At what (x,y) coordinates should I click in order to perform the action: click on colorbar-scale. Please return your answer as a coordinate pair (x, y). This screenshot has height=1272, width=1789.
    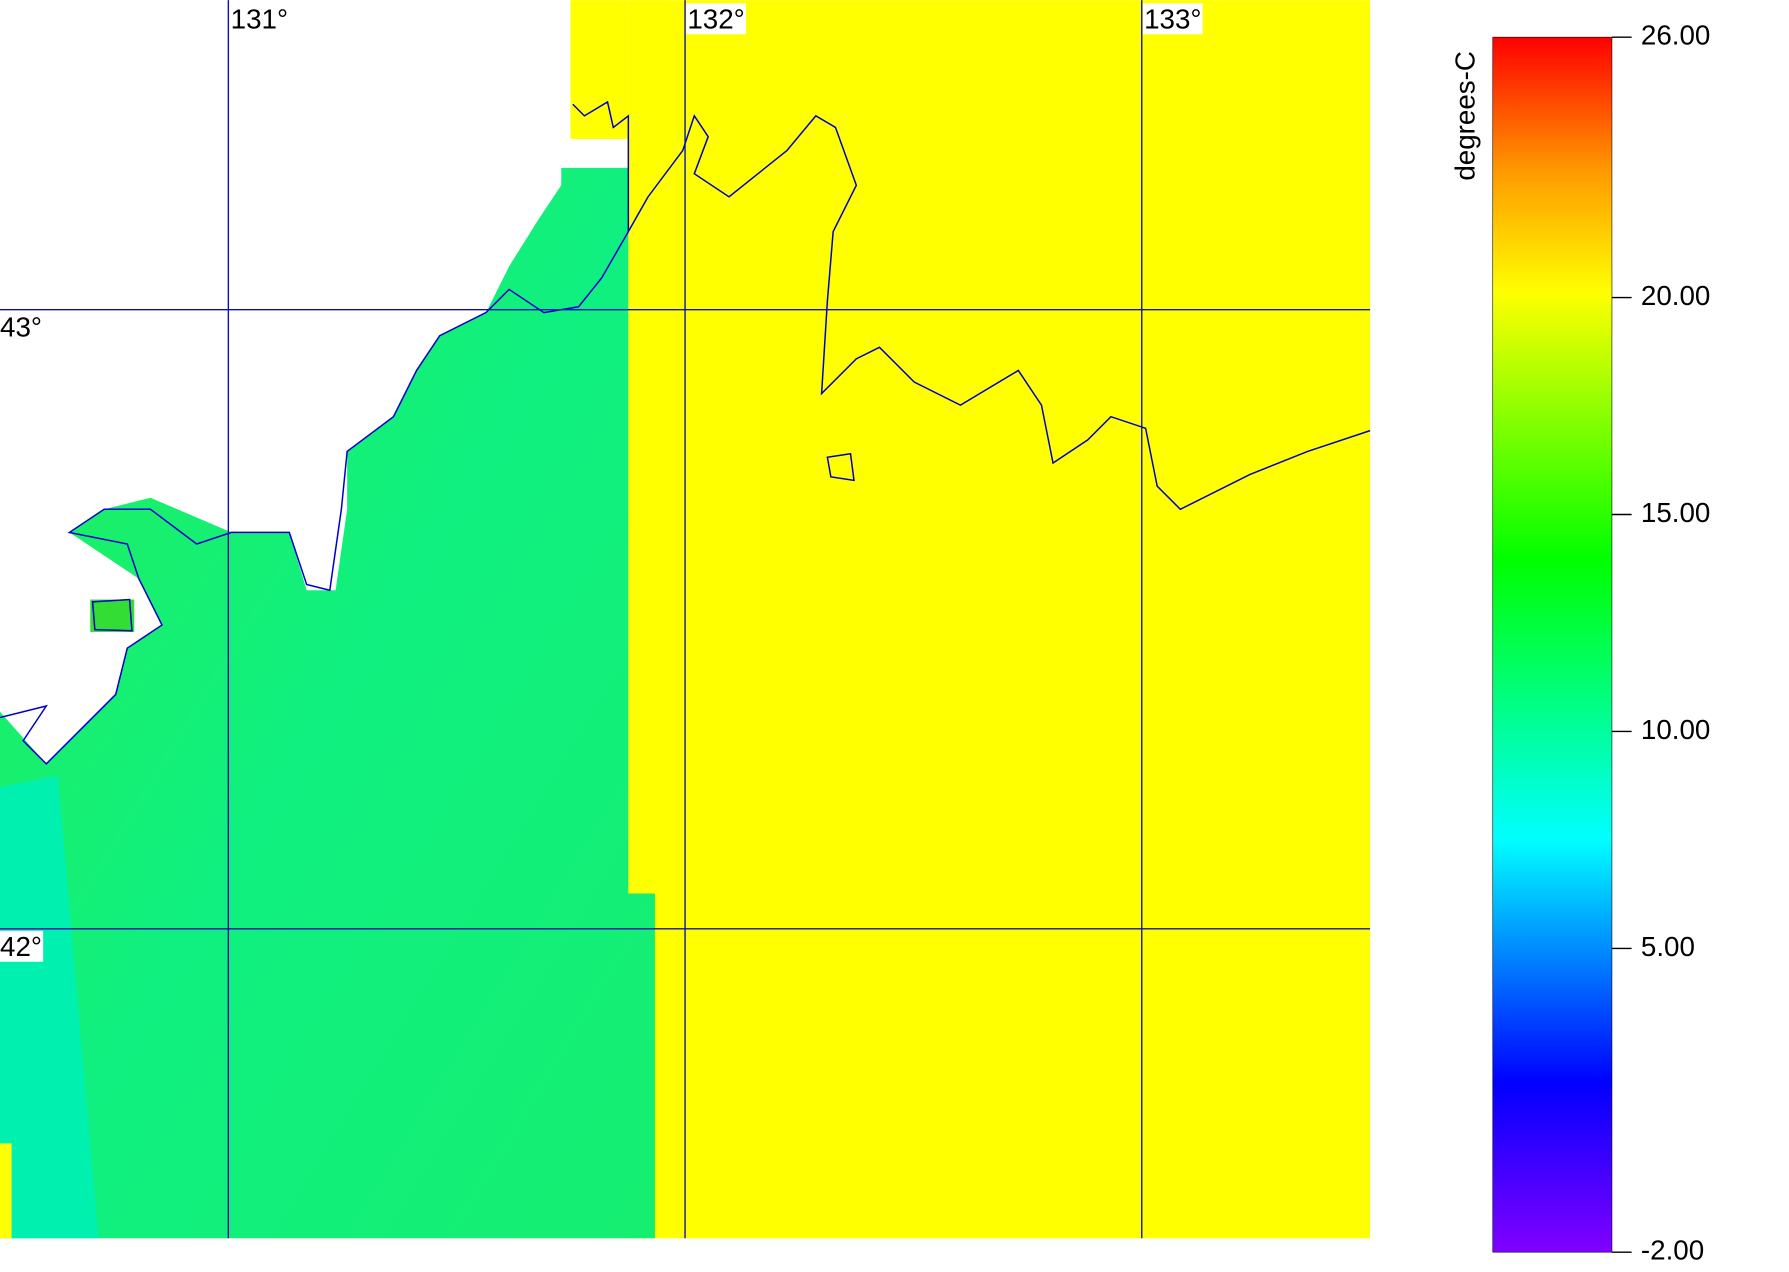
    Looking at the image, I should click on (1552, 644).